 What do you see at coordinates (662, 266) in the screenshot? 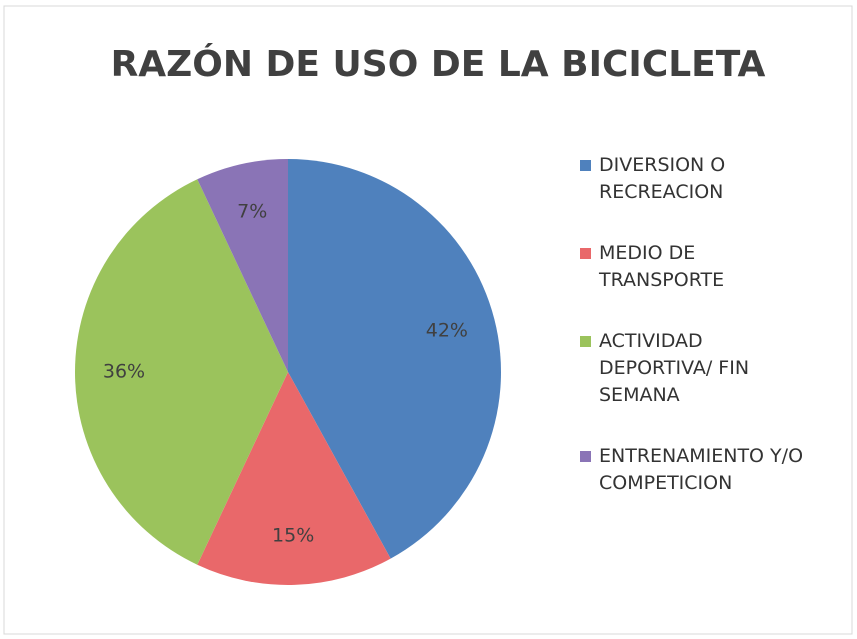
I see `legend-label: MEDIO DE TRANSPORTE` at bounding box center [662, 266].